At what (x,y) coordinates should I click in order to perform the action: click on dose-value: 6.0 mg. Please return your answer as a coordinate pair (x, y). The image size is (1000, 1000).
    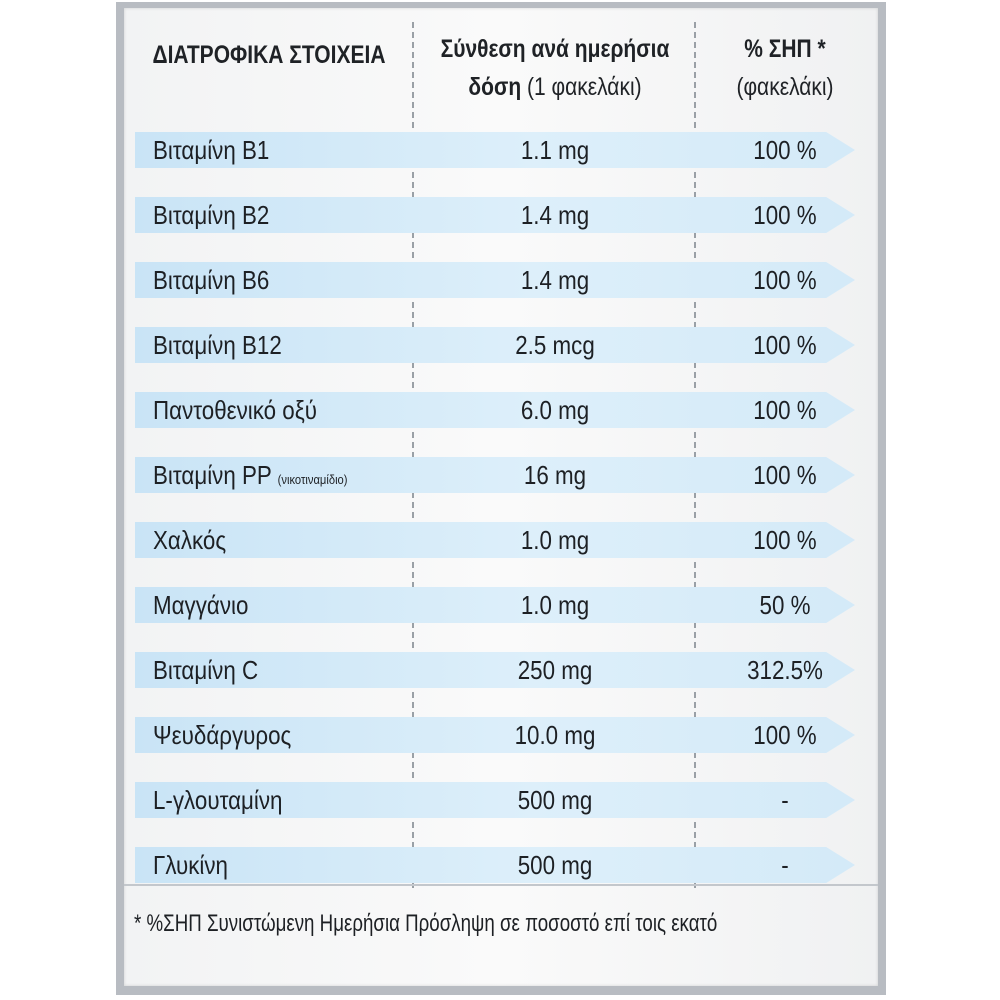
    Looking at the image, I should click on (555, 410).